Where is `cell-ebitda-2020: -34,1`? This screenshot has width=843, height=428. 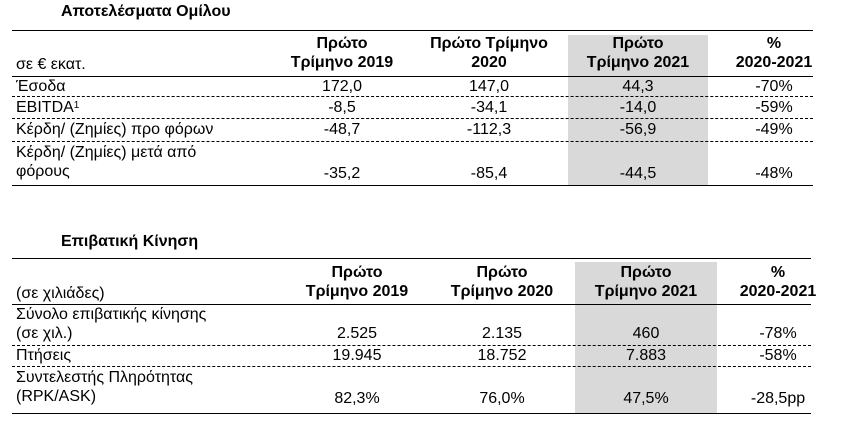 cell-ebitda-2020: -34,1 is located at coordinates (489, 107).